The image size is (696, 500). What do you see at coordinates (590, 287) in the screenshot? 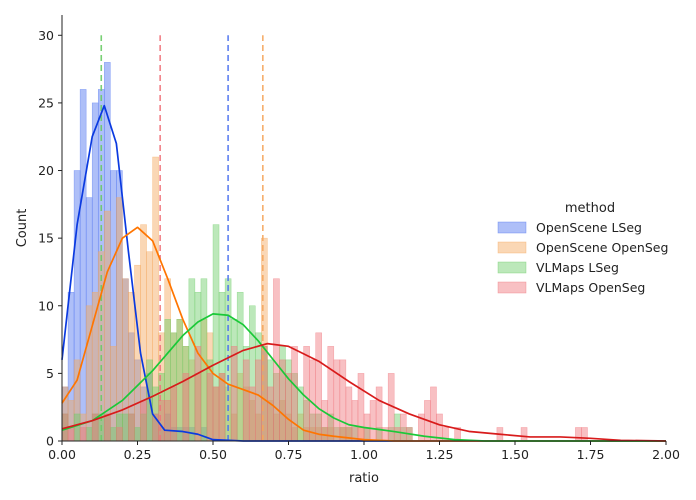
I see `legend-label-3: VLMaps OpenSeg` at bounding box center [590, 287].